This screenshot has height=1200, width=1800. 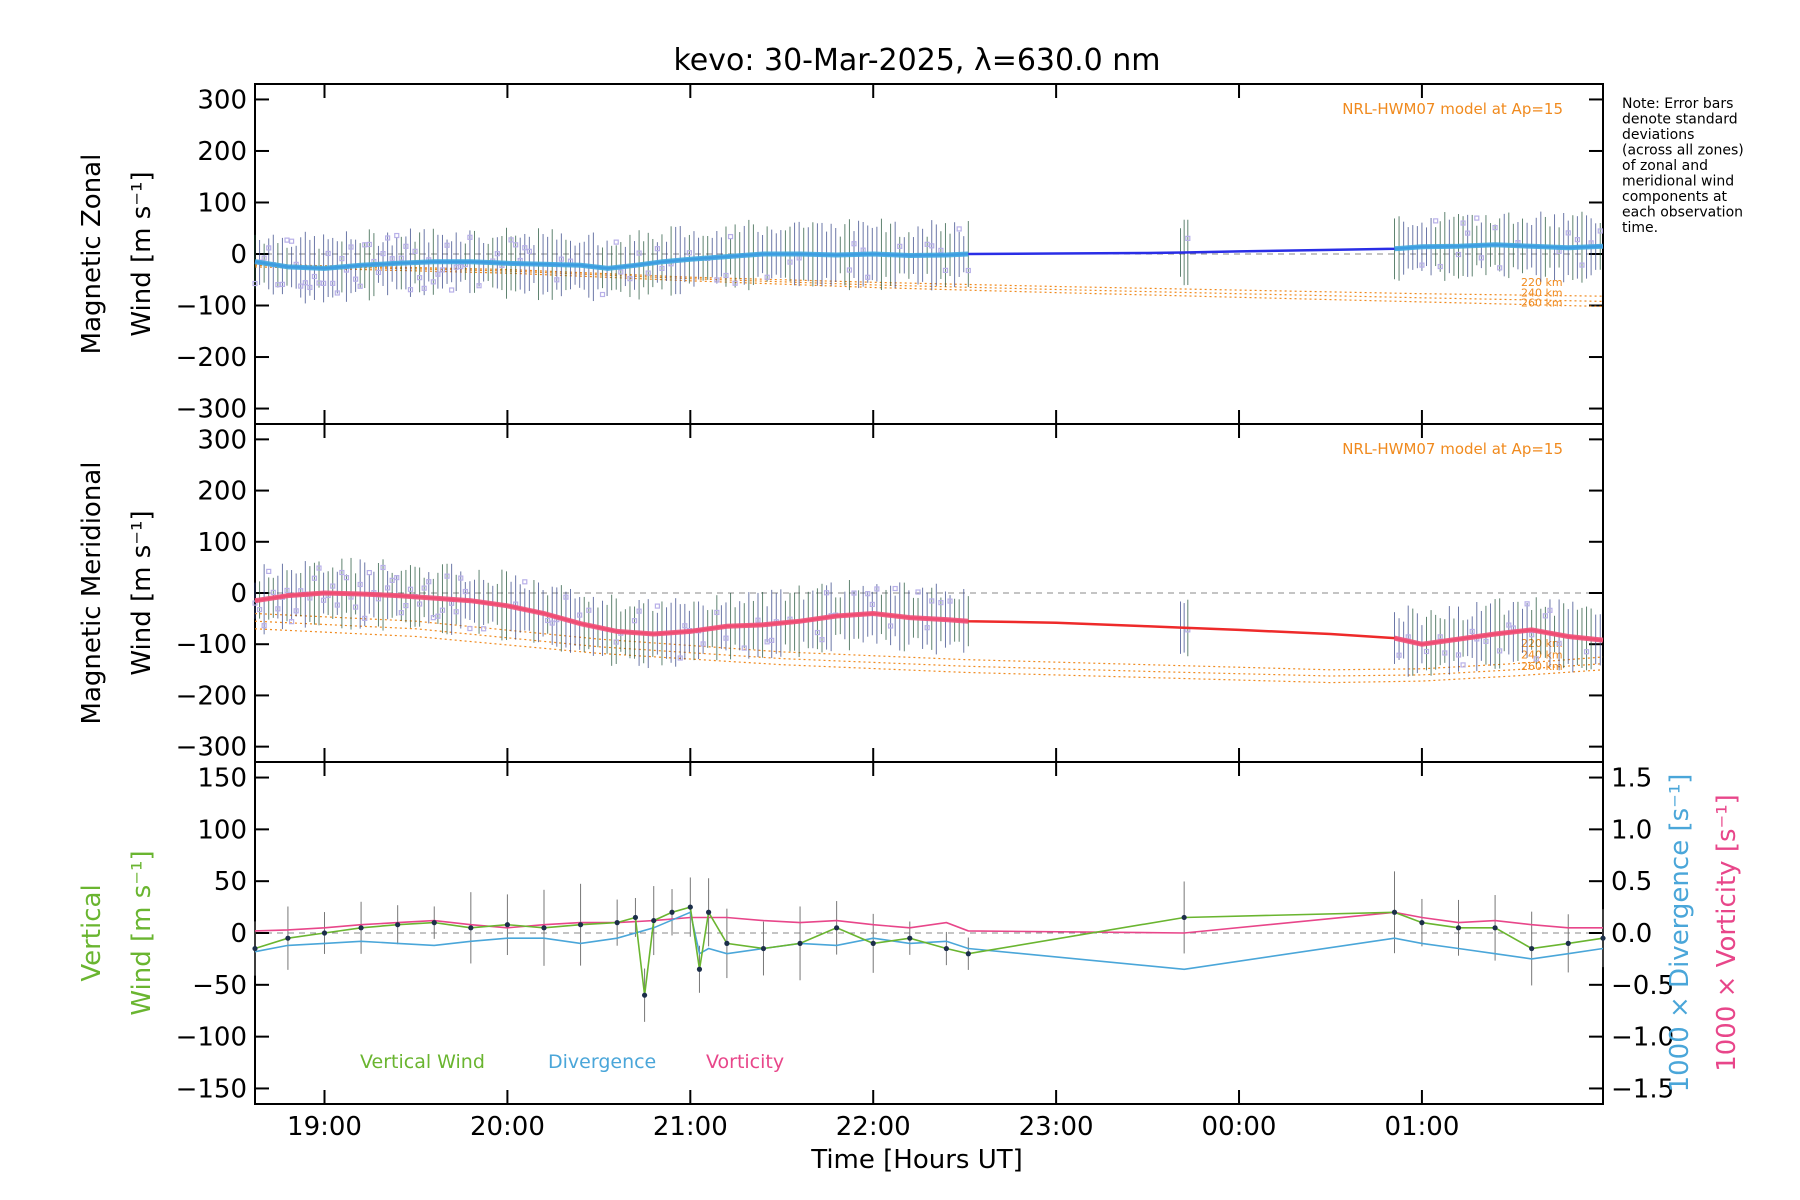 I want to click on y-tick-label: 300, so click(x=222, y=100).